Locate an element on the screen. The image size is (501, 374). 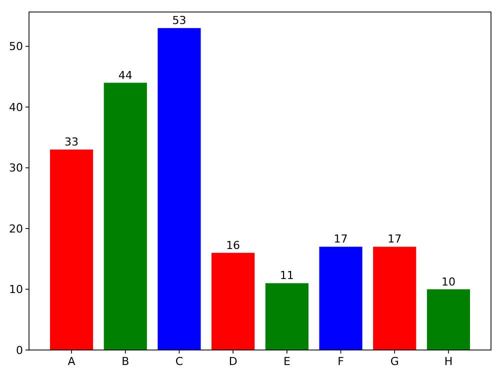
data-label: 53 is located at coordinates (179, 21).